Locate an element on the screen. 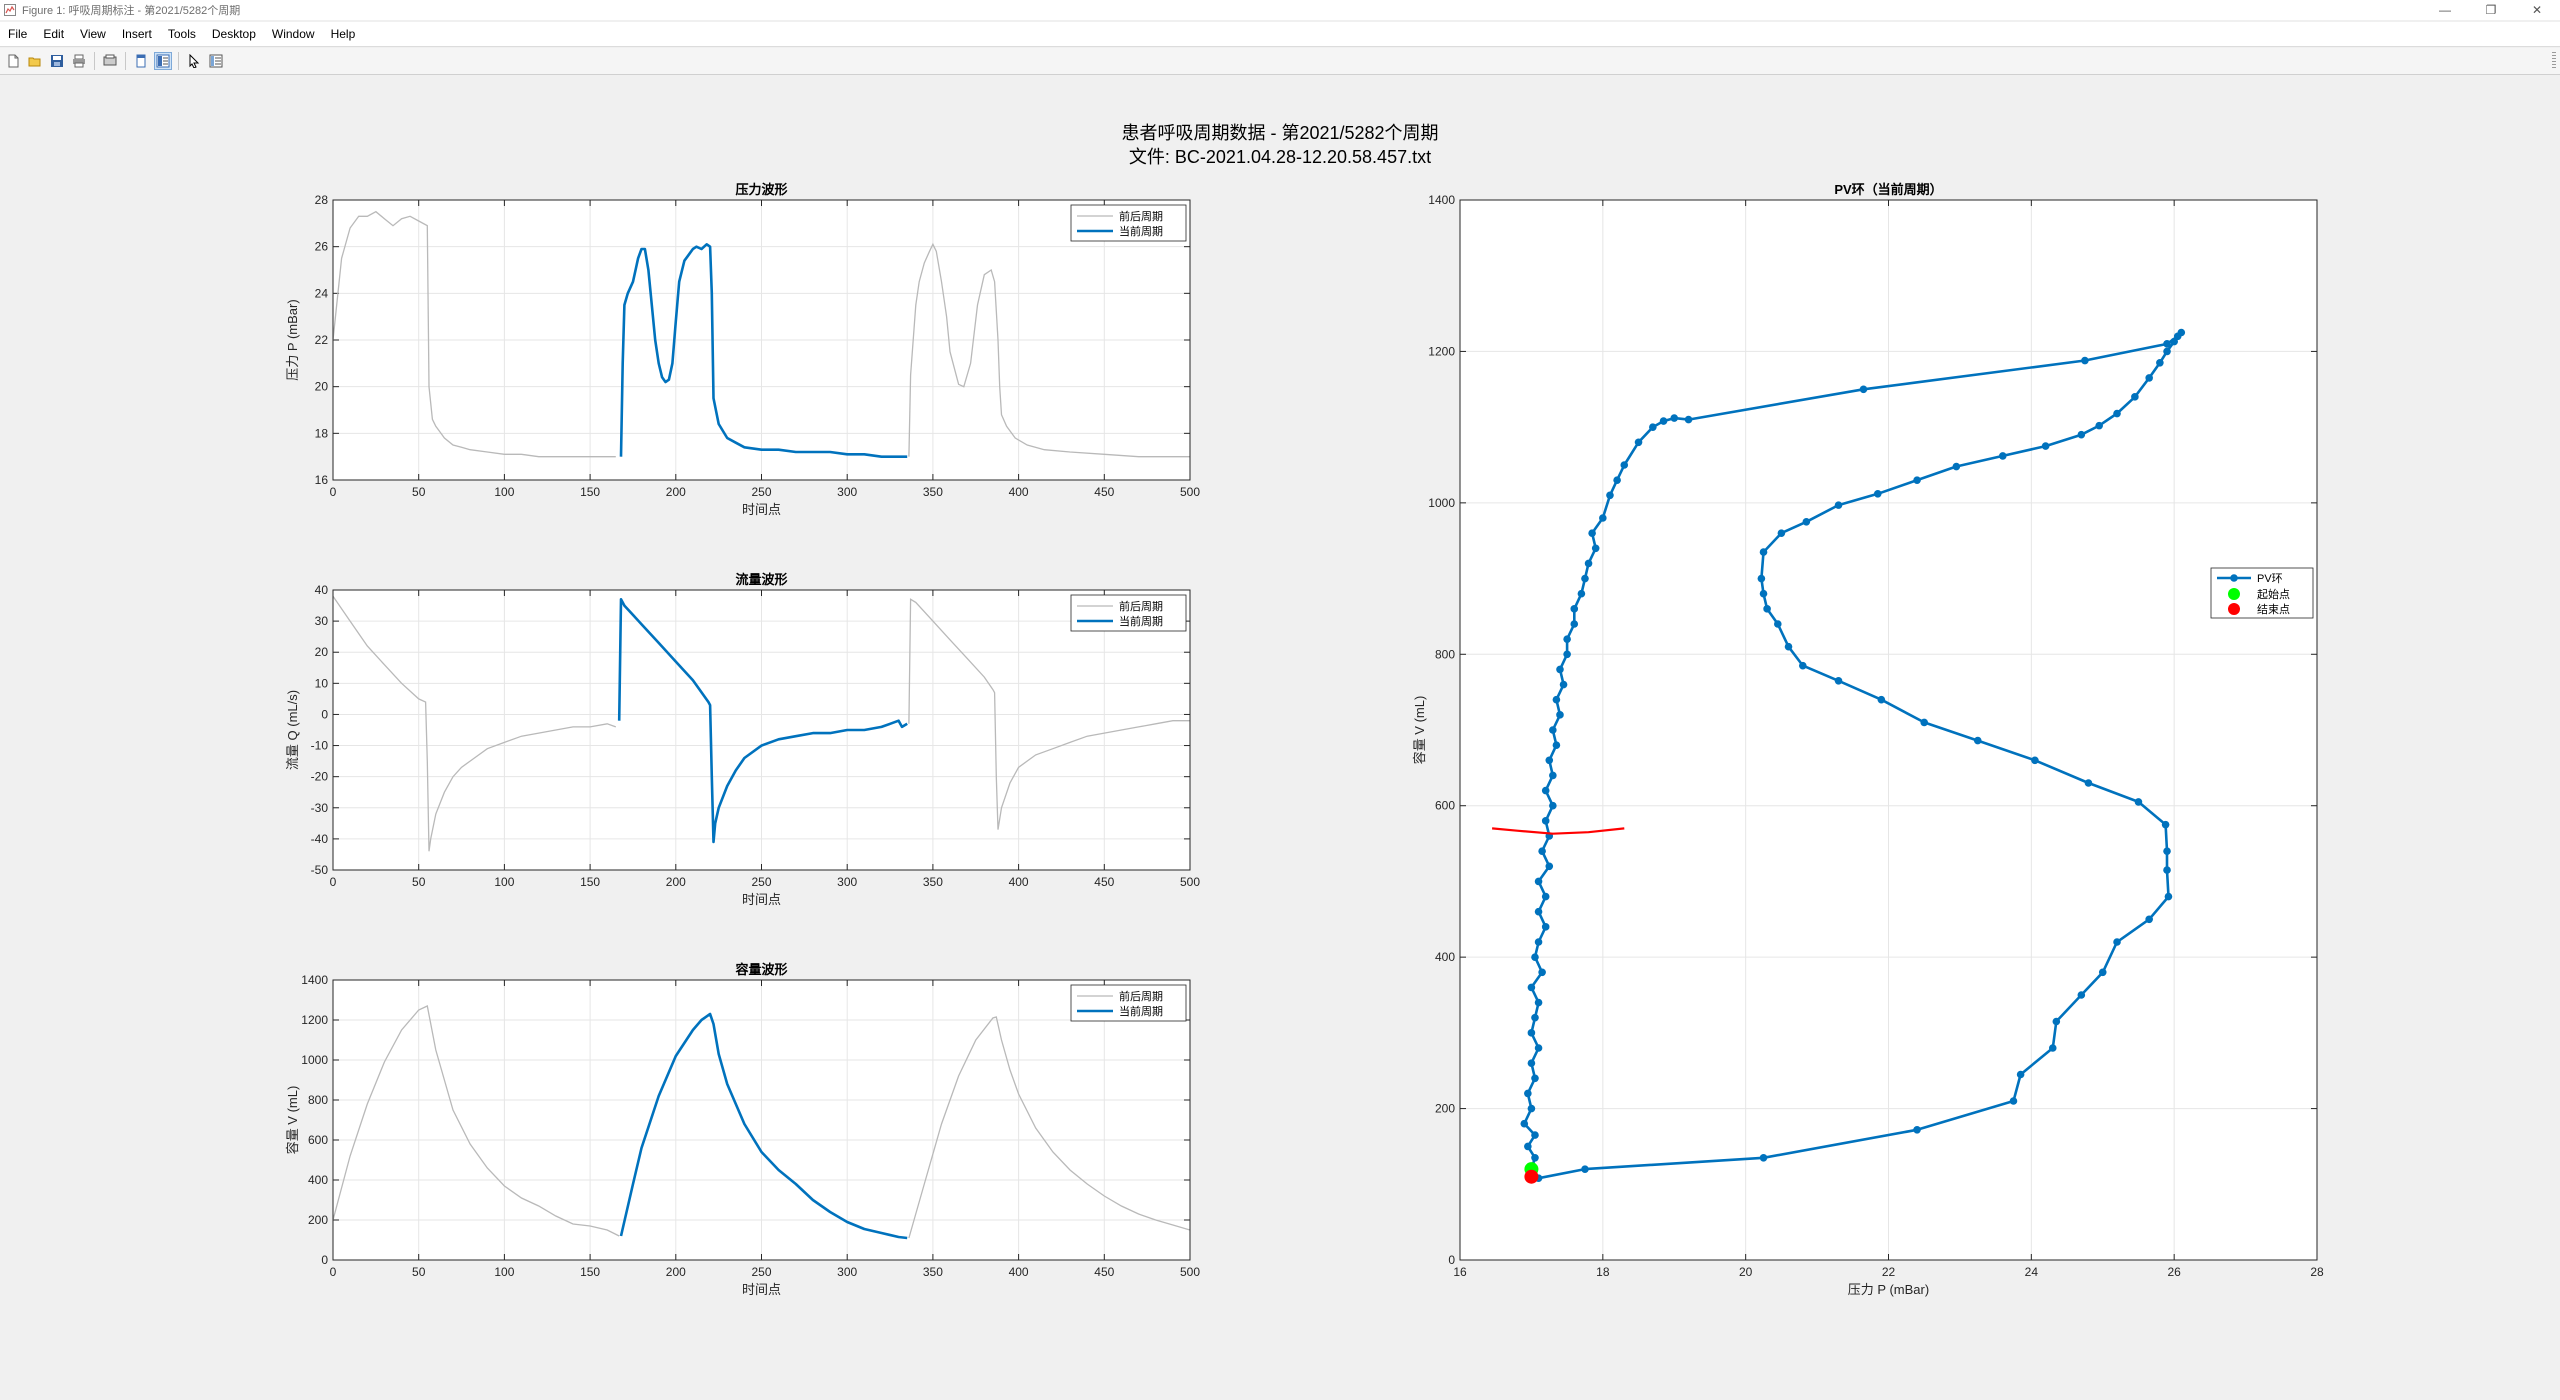 The height and width of the screenshot is (1400, 2560). axes-title: PV环（当前周期） is located at coordinates (1888, 189).